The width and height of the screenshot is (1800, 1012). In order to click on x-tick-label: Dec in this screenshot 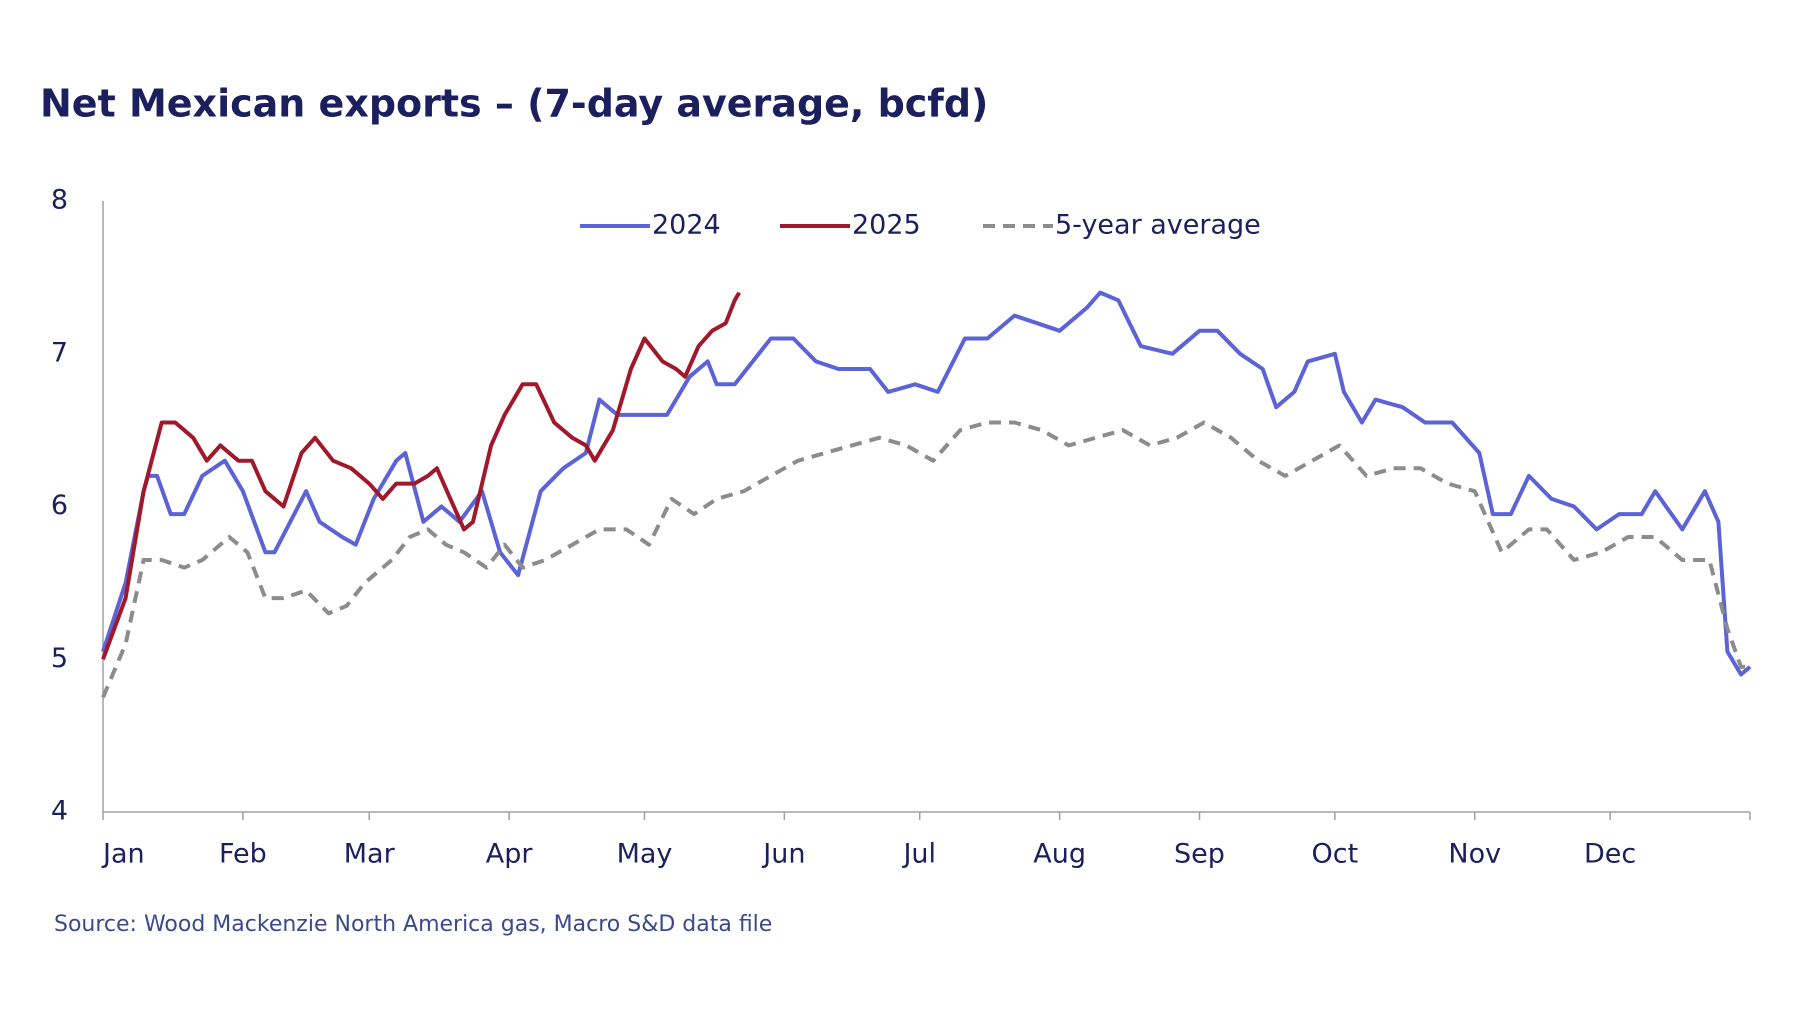, I will do `click(1610, 854)`.